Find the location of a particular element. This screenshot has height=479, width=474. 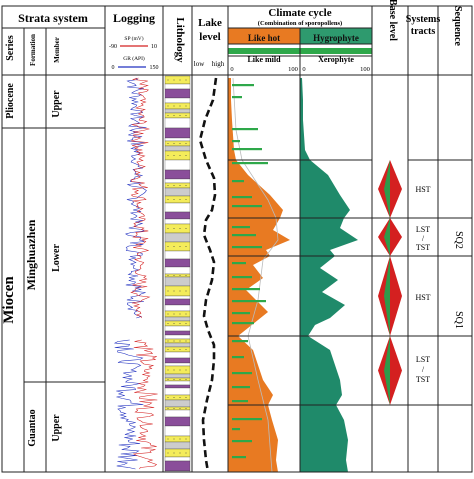

xerophyte-header-bar is located at coordinates (336, 51).